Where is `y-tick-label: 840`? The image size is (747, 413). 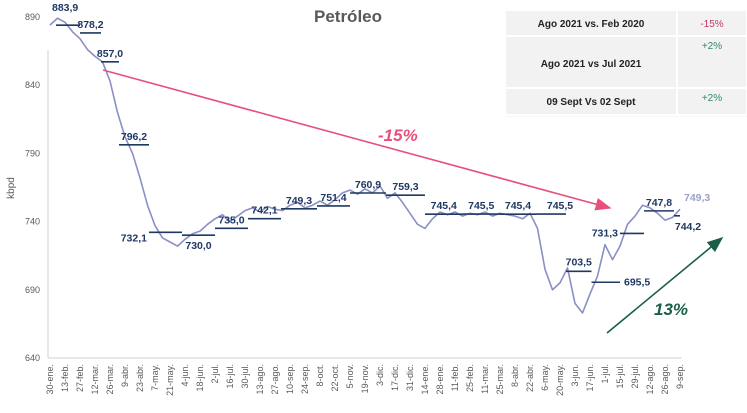
y-tick-label: 840 is located at coordinates (32, 85).